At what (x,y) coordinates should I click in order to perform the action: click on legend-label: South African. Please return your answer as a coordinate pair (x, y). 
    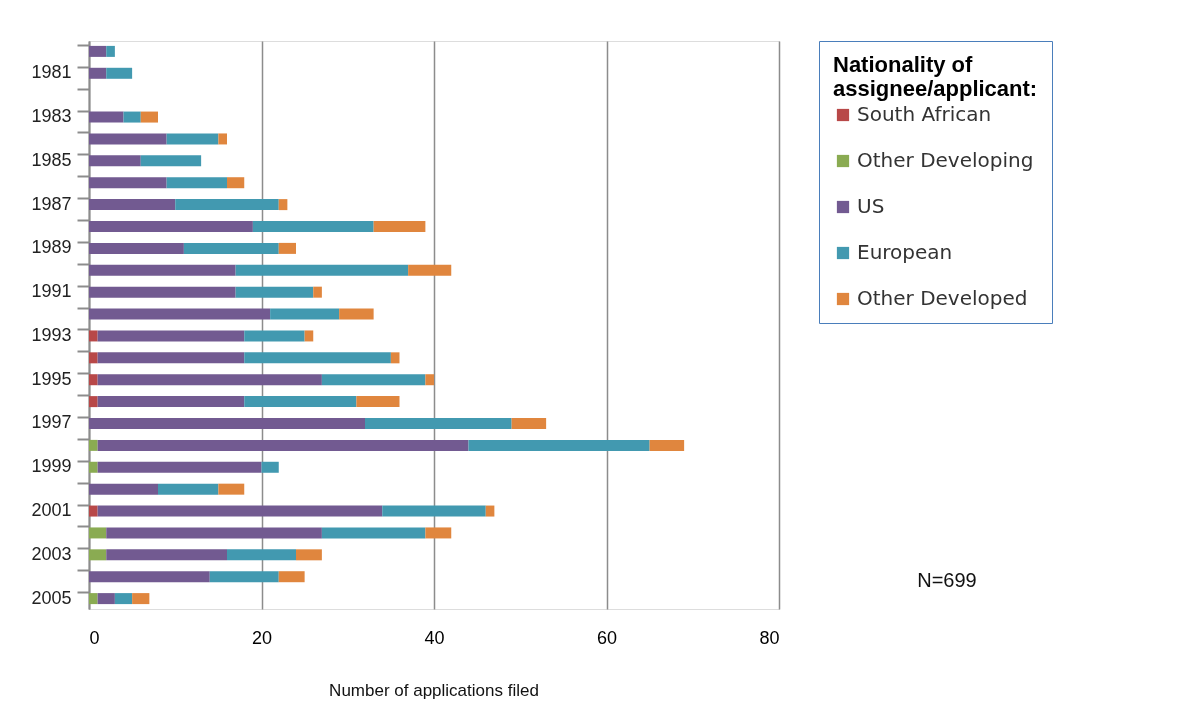
    Looking at the image, I should click on (924, 114).